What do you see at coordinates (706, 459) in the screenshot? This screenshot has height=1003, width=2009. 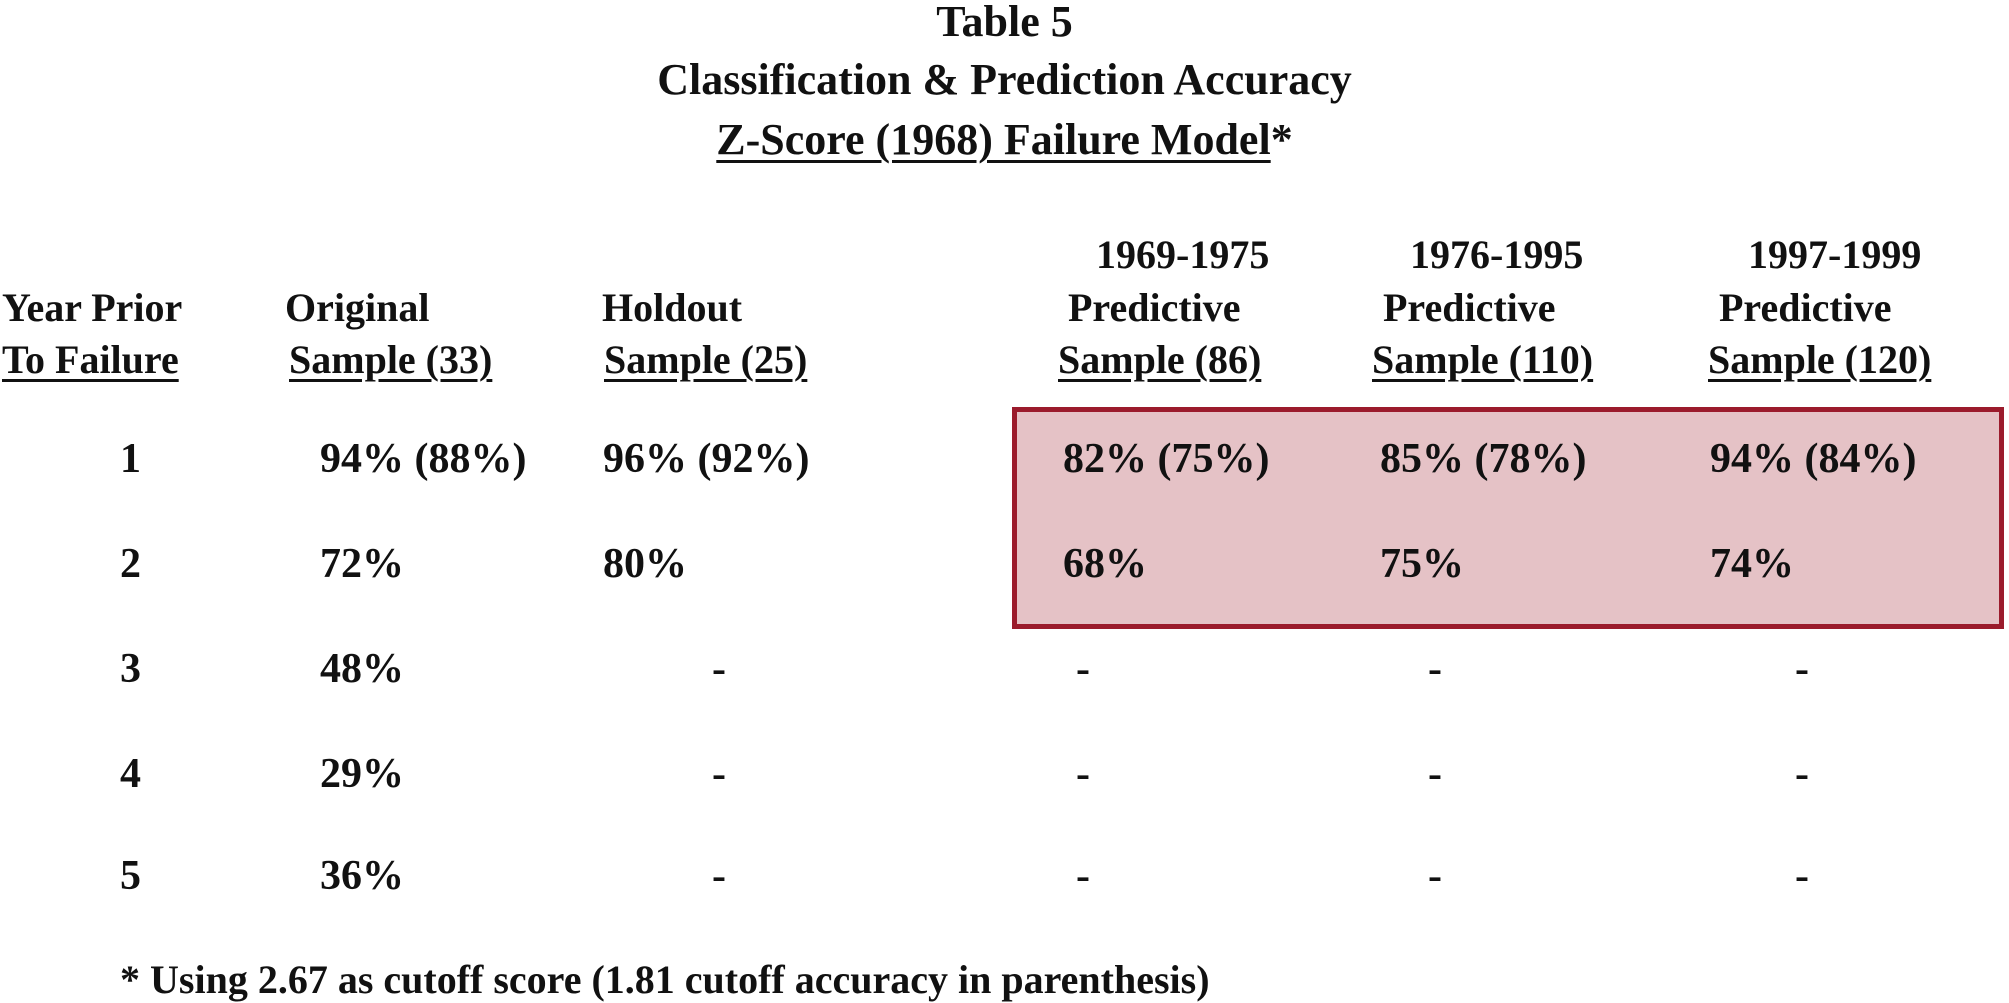 I see `row1-holdout: 96% (92%)` at bounding box center [706, 459].